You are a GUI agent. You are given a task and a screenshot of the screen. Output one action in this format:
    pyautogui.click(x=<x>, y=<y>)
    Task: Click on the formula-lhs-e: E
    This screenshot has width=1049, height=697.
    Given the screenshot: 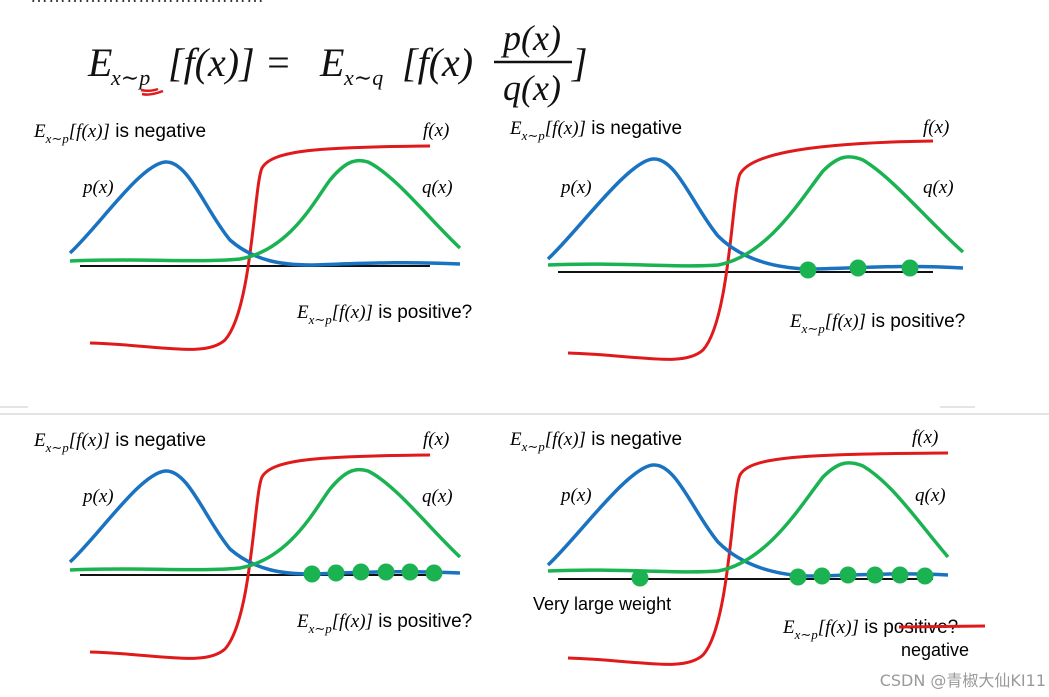 What is the action you would take?
    pyautogui.click(x=99, y=62)
    